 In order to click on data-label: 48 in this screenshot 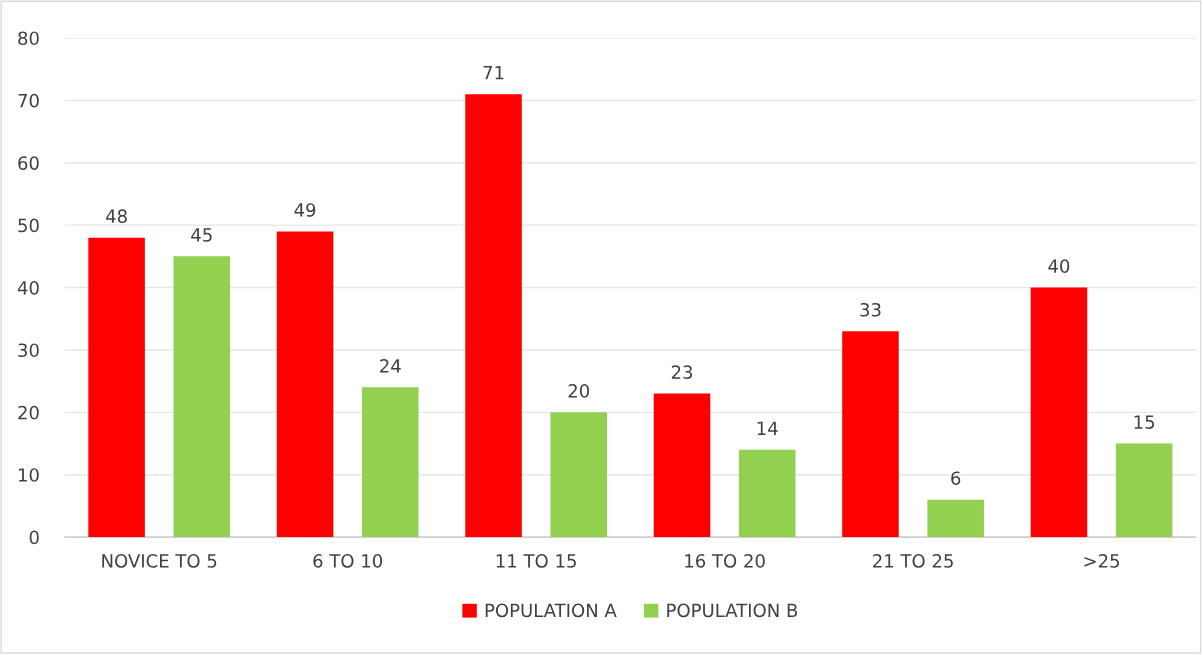, I will do `click(116, 216)`.